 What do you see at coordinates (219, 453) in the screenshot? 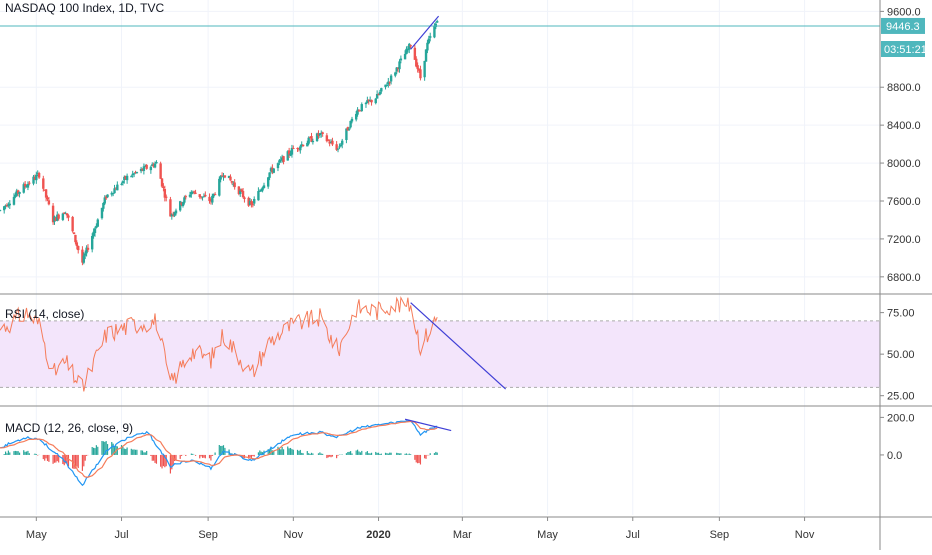
I see `macd-layer` at bounding box center [219, 453].